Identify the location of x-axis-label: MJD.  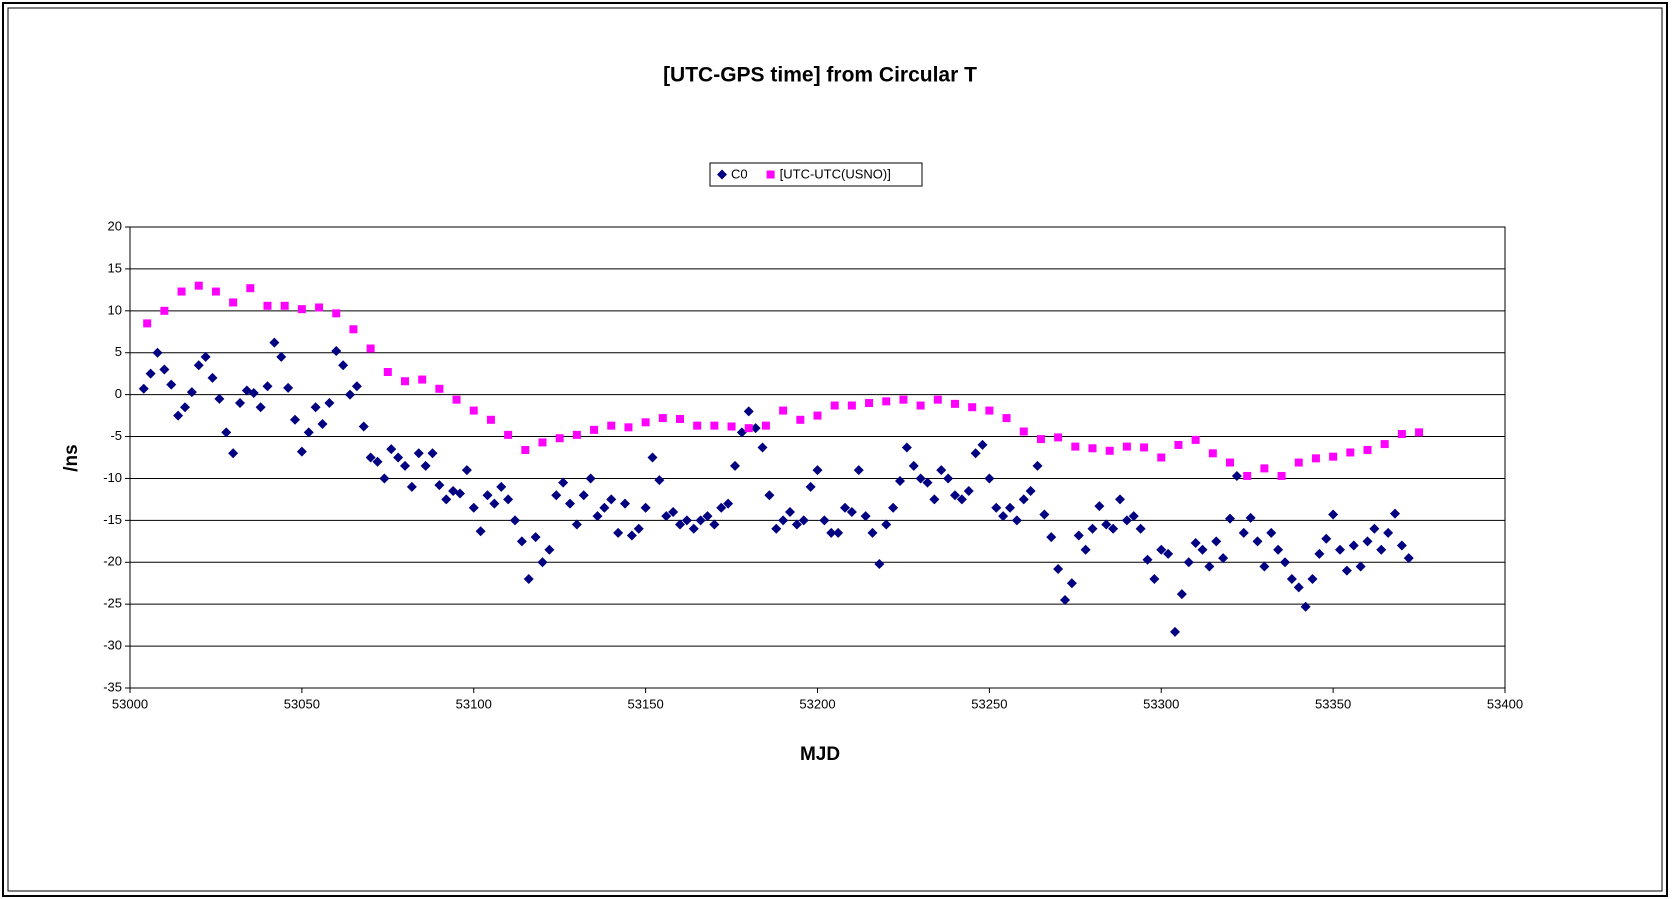
(820, 754).